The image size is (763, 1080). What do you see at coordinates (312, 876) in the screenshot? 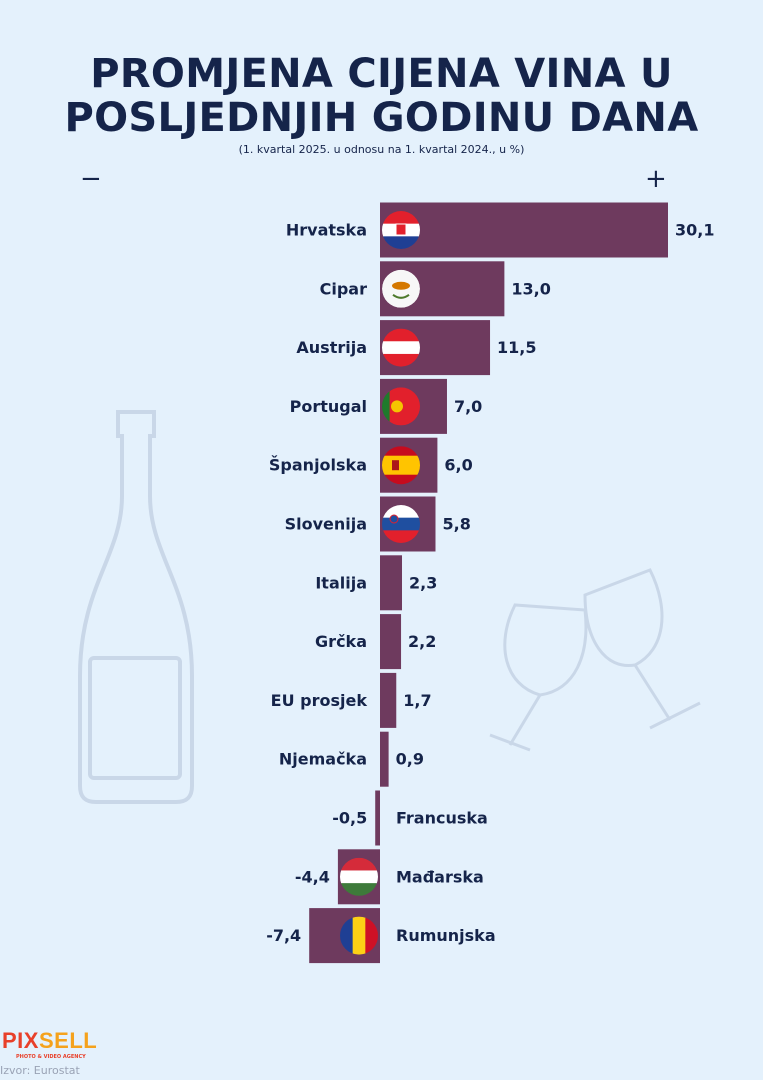
I see `value-label: -4,4` at bounding box center [312, 876].